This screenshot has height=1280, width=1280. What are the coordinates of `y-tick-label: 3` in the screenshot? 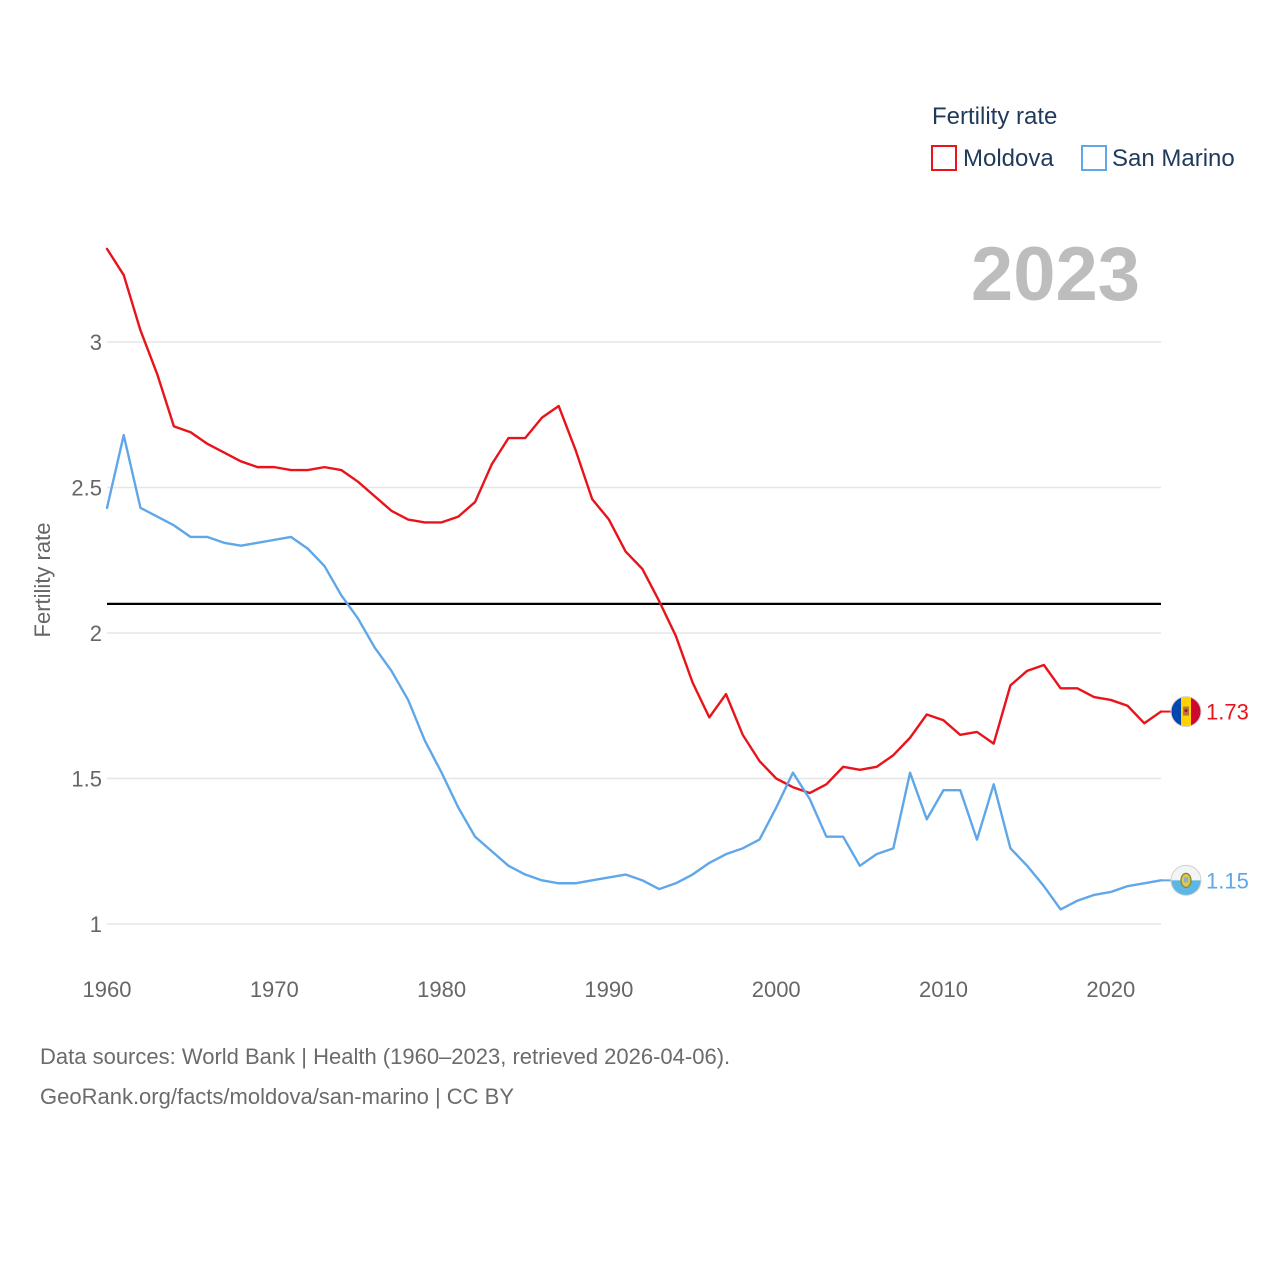 It's located at (96, 342).